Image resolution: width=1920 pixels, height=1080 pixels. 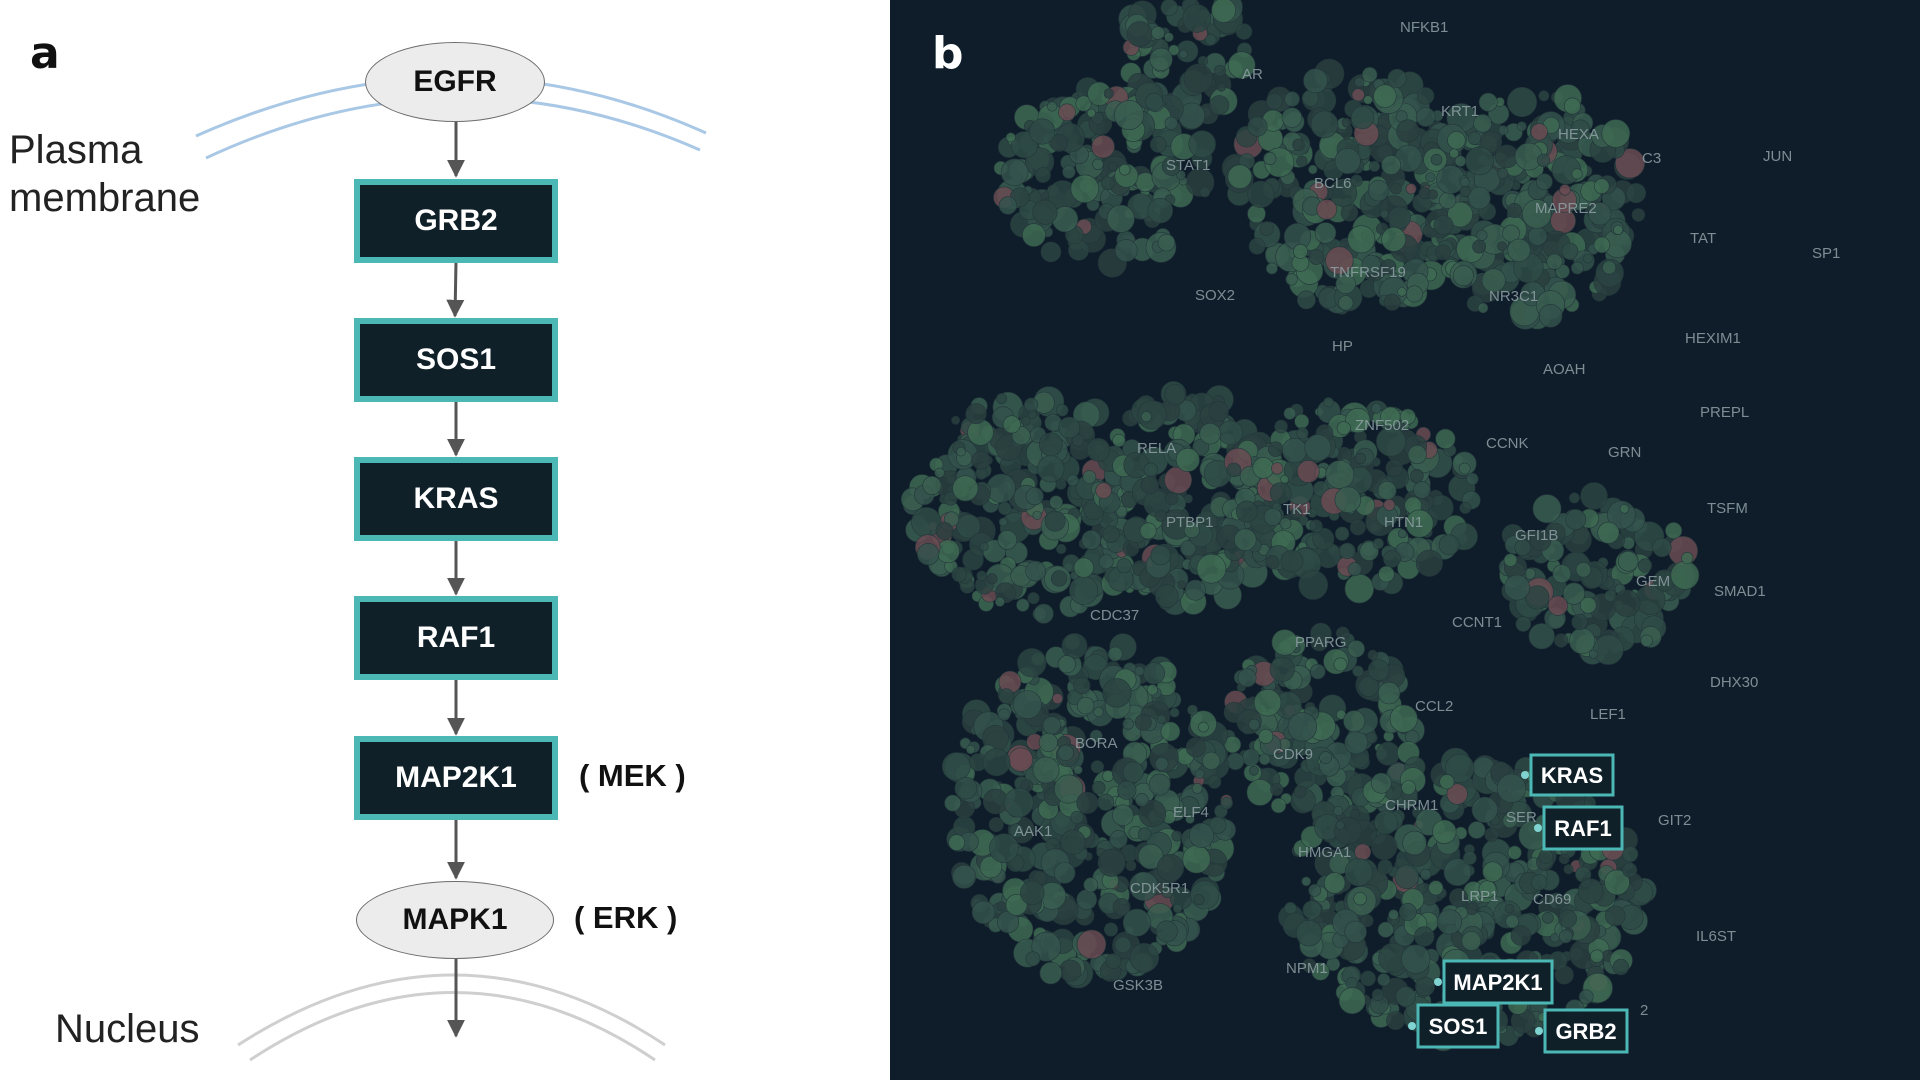 I want to click on node-mapk1: MAPK1, so click(x=455, y=920).